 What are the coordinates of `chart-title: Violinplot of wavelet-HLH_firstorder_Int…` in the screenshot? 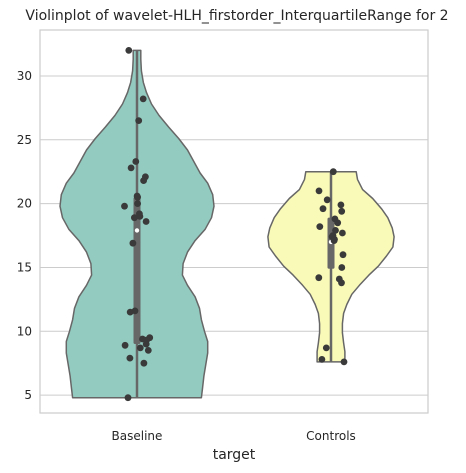 It's located at (236, 16).